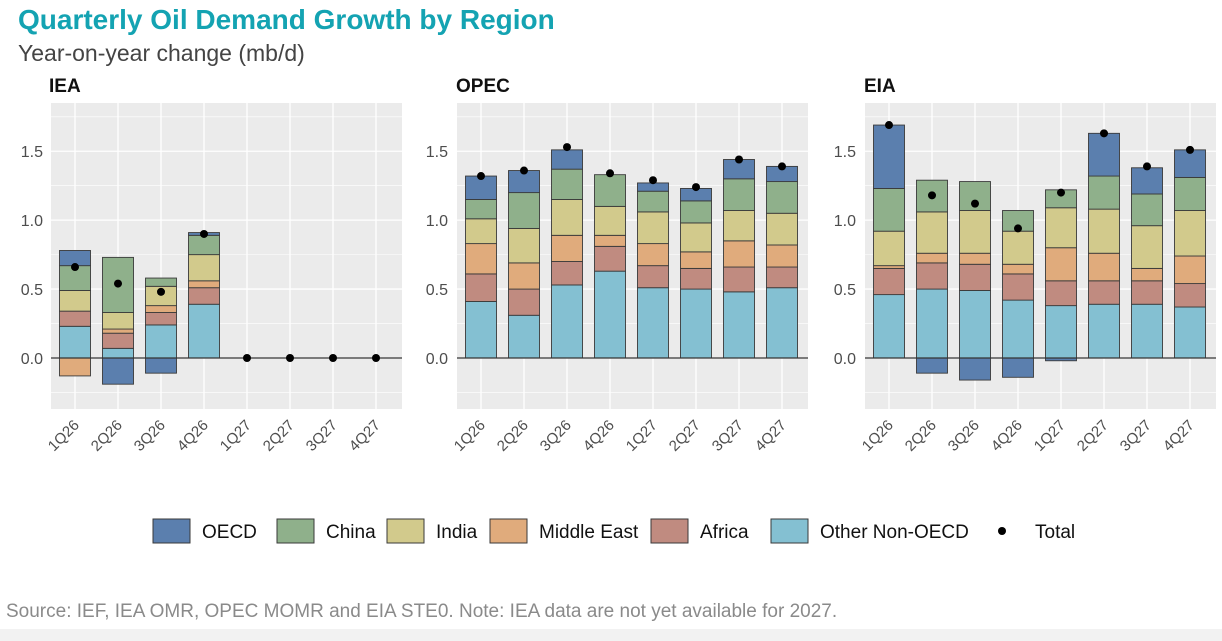 The height and width of the screenshot is (641, 1222). I want to click on bar-china-2q27, so click(1104, 192).